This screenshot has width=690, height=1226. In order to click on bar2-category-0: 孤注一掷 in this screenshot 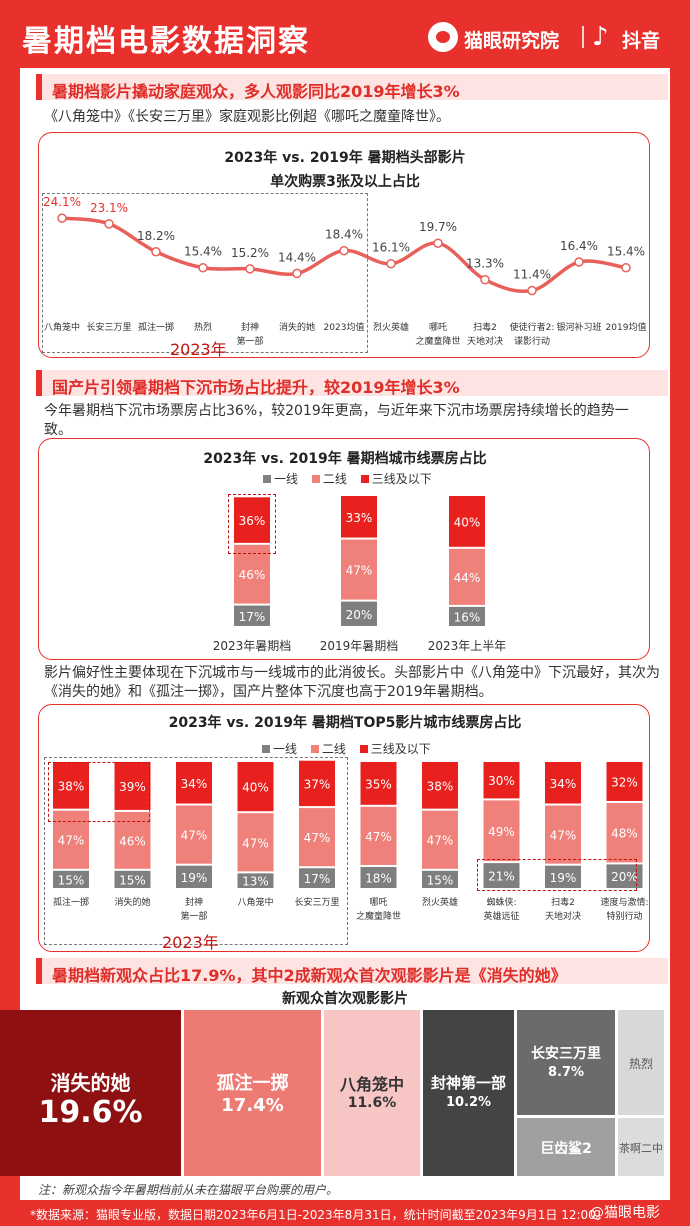, I will do `click(71, 902)`.